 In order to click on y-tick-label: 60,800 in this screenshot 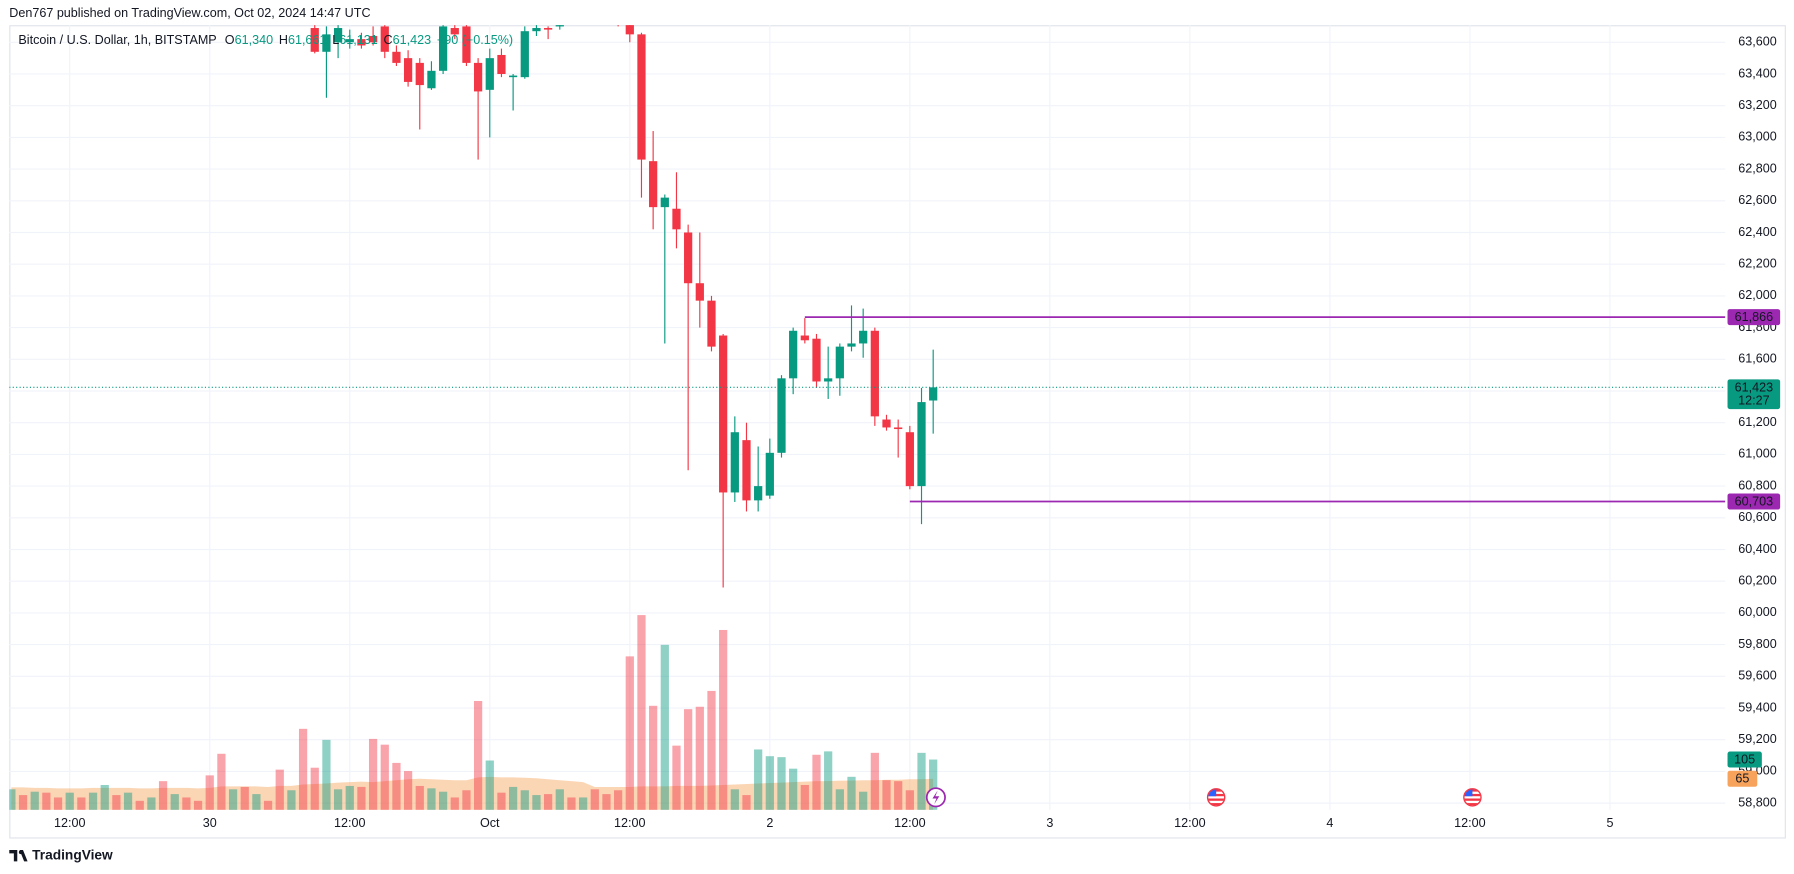, I will do `click(1757, 485)`.